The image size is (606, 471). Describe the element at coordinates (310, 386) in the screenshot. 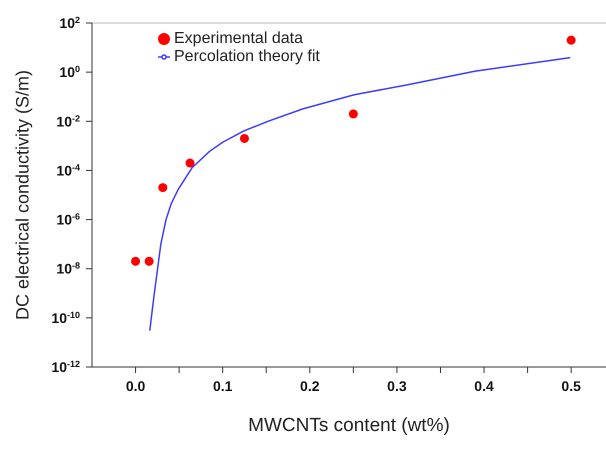

I see `x-tick-label: 0.2` at that location.